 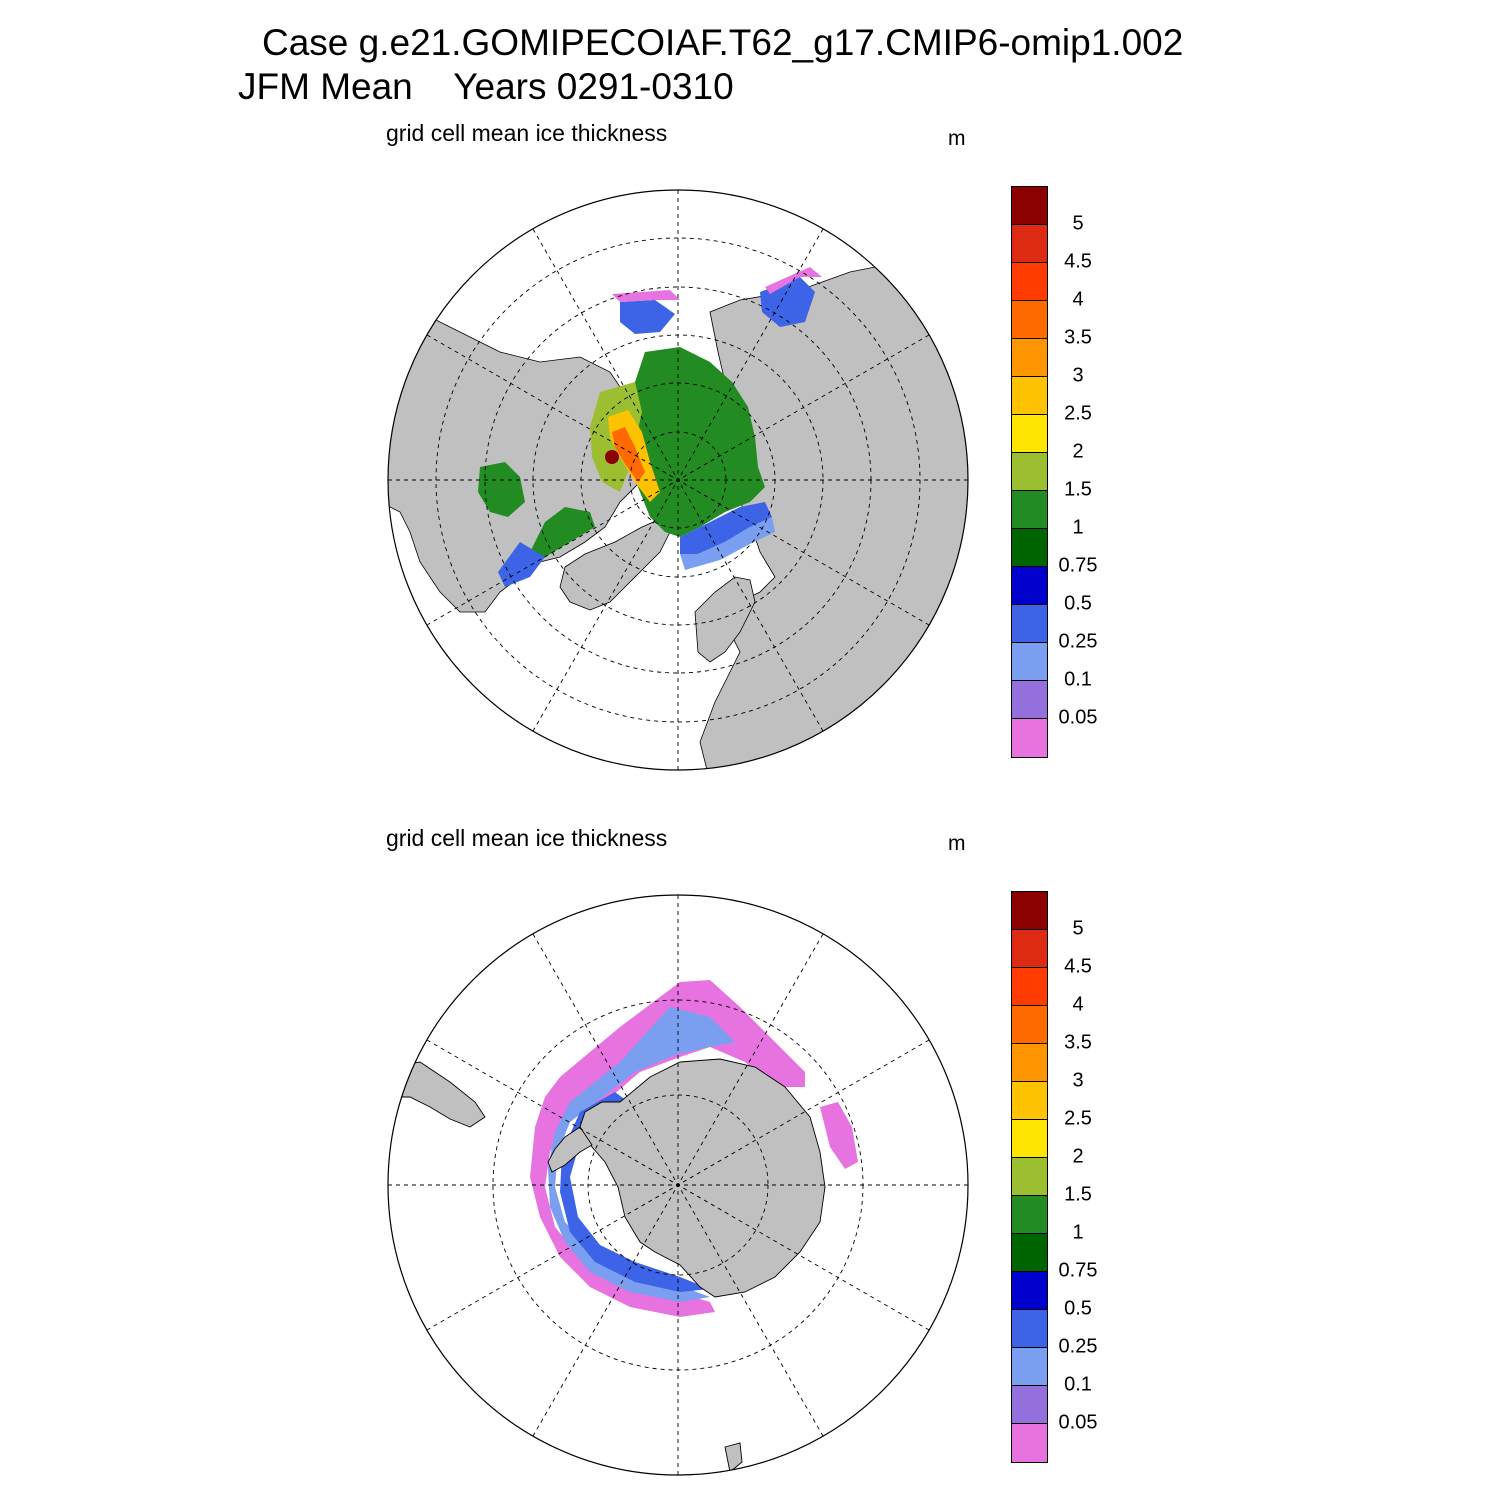 I want to click on south-panel-unit: m, so click(x=957, y=843).